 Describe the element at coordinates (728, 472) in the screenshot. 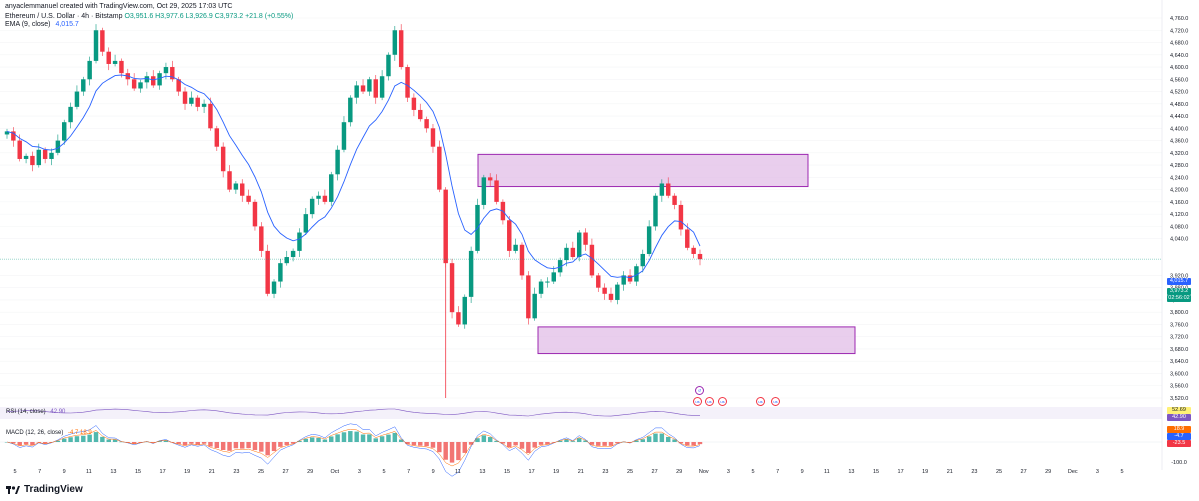

I see `time-tick-label: 3` at that location.